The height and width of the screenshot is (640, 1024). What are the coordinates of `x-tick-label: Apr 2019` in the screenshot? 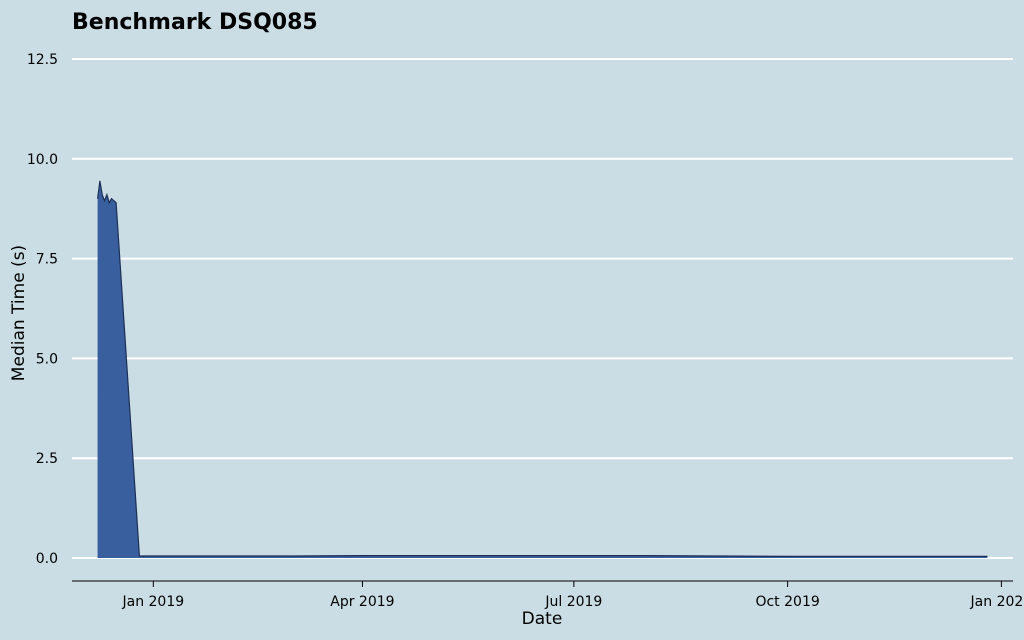 It's located at (362, 602).